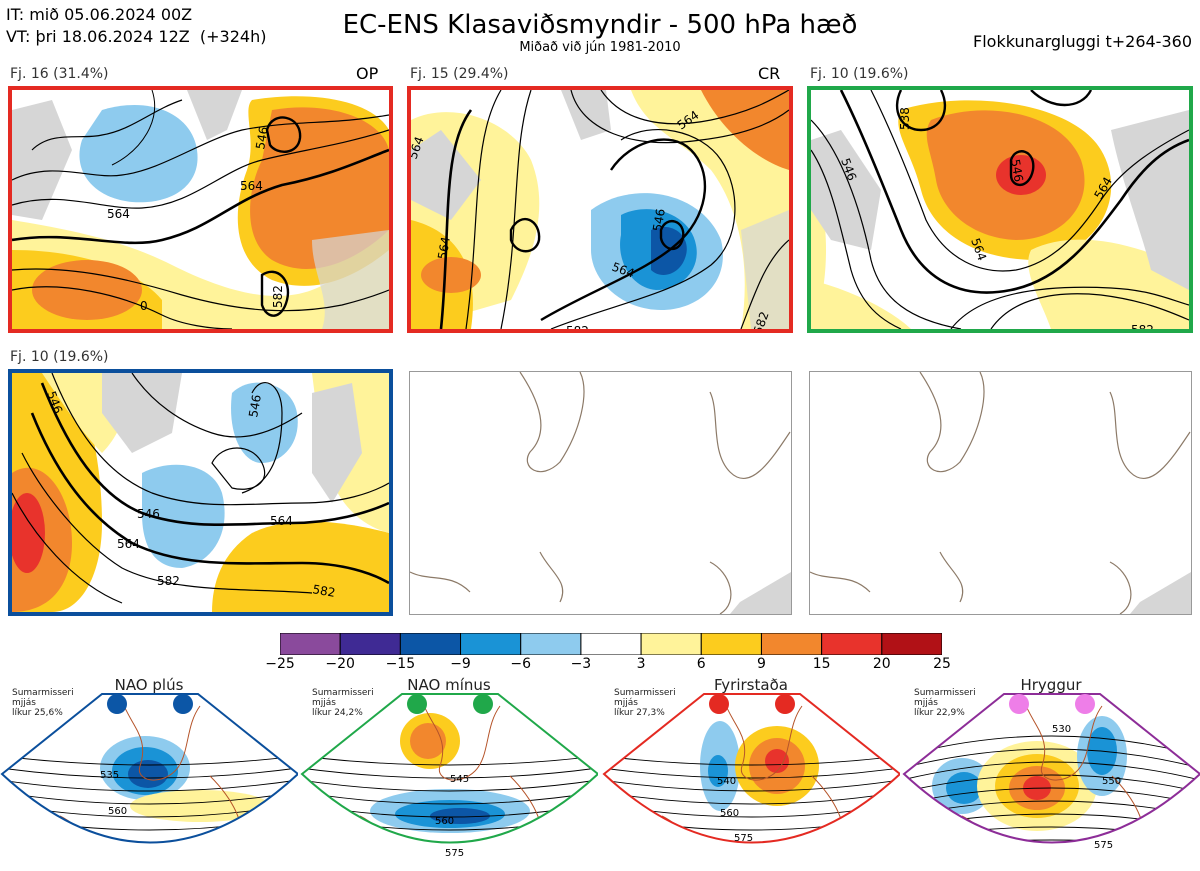 This screenshot has height=871, width=1200. I want to click on page-subtitle: Miðað við jún 1981-2010, so click(600, 47).